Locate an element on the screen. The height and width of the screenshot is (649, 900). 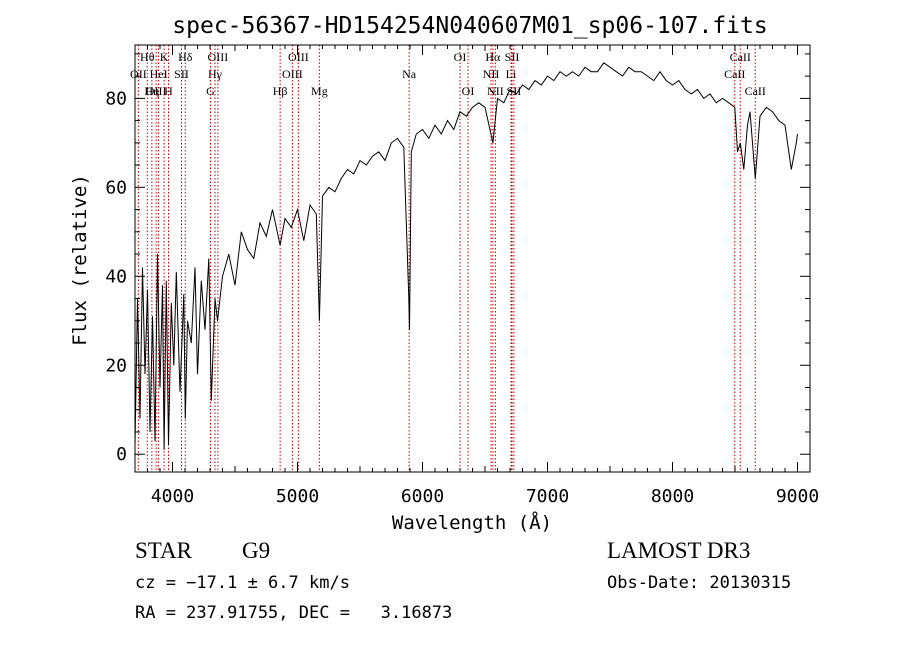
line-marker-label: Mg is located at coordinates (319, 91).